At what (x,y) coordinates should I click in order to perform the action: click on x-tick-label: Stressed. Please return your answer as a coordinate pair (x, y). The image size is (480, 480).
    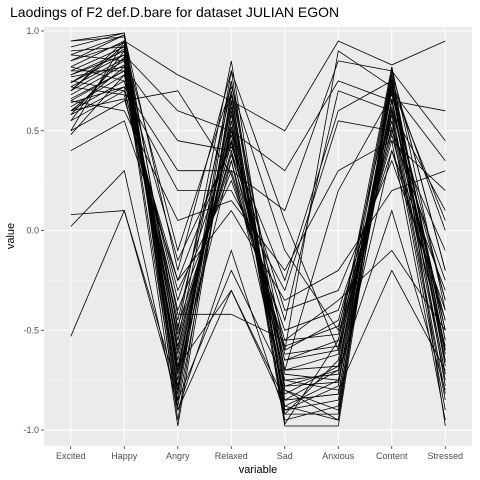
    Looking at the image, I should click on (445, 456).